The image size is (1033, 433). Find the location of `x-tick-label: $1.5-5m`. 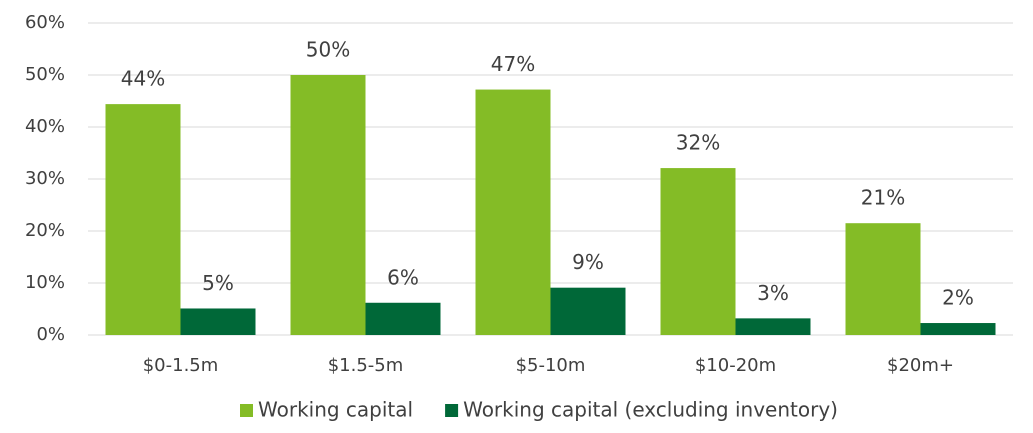

x-tick-label: $1.5-5m is located at coordinates (366, 365).